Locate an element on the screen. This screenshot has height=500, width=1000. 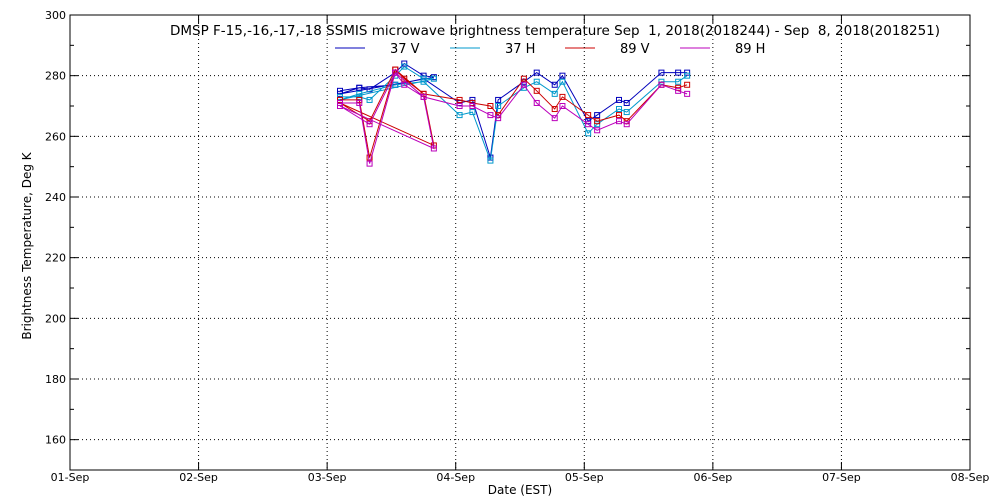
legend-label-37-v: 37 V is located at coordinates (405, 49).